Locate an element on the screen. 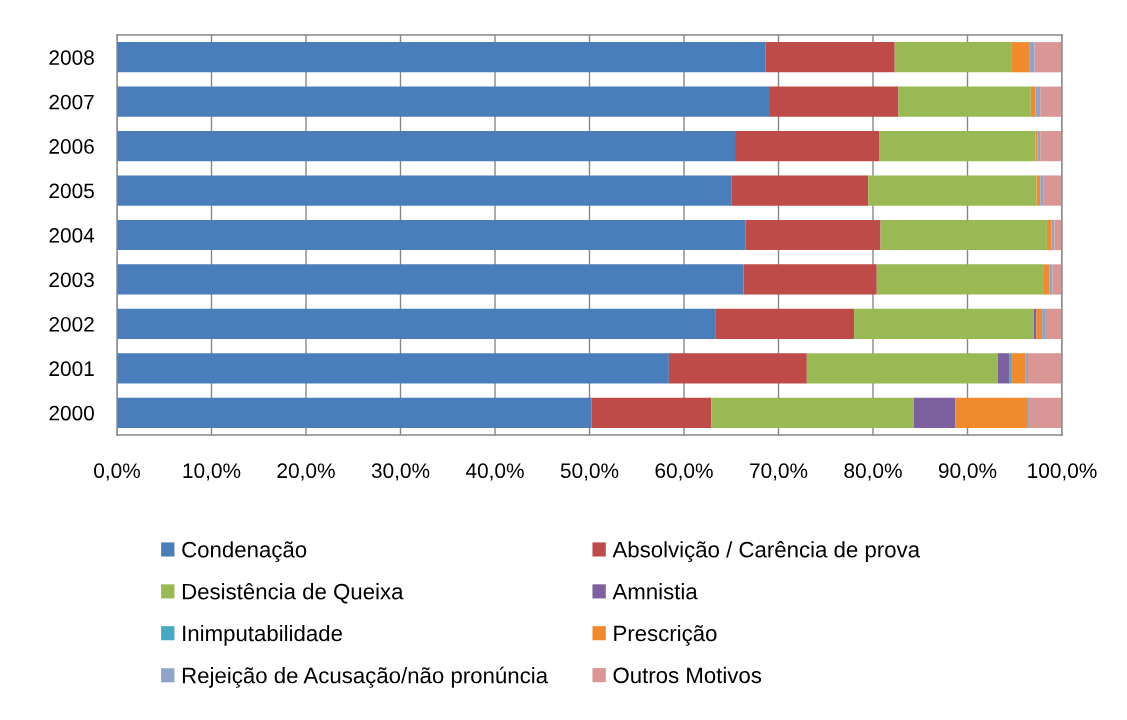  legend-label: Absolvição / Carência de prova is located at coordinates (766, 551).